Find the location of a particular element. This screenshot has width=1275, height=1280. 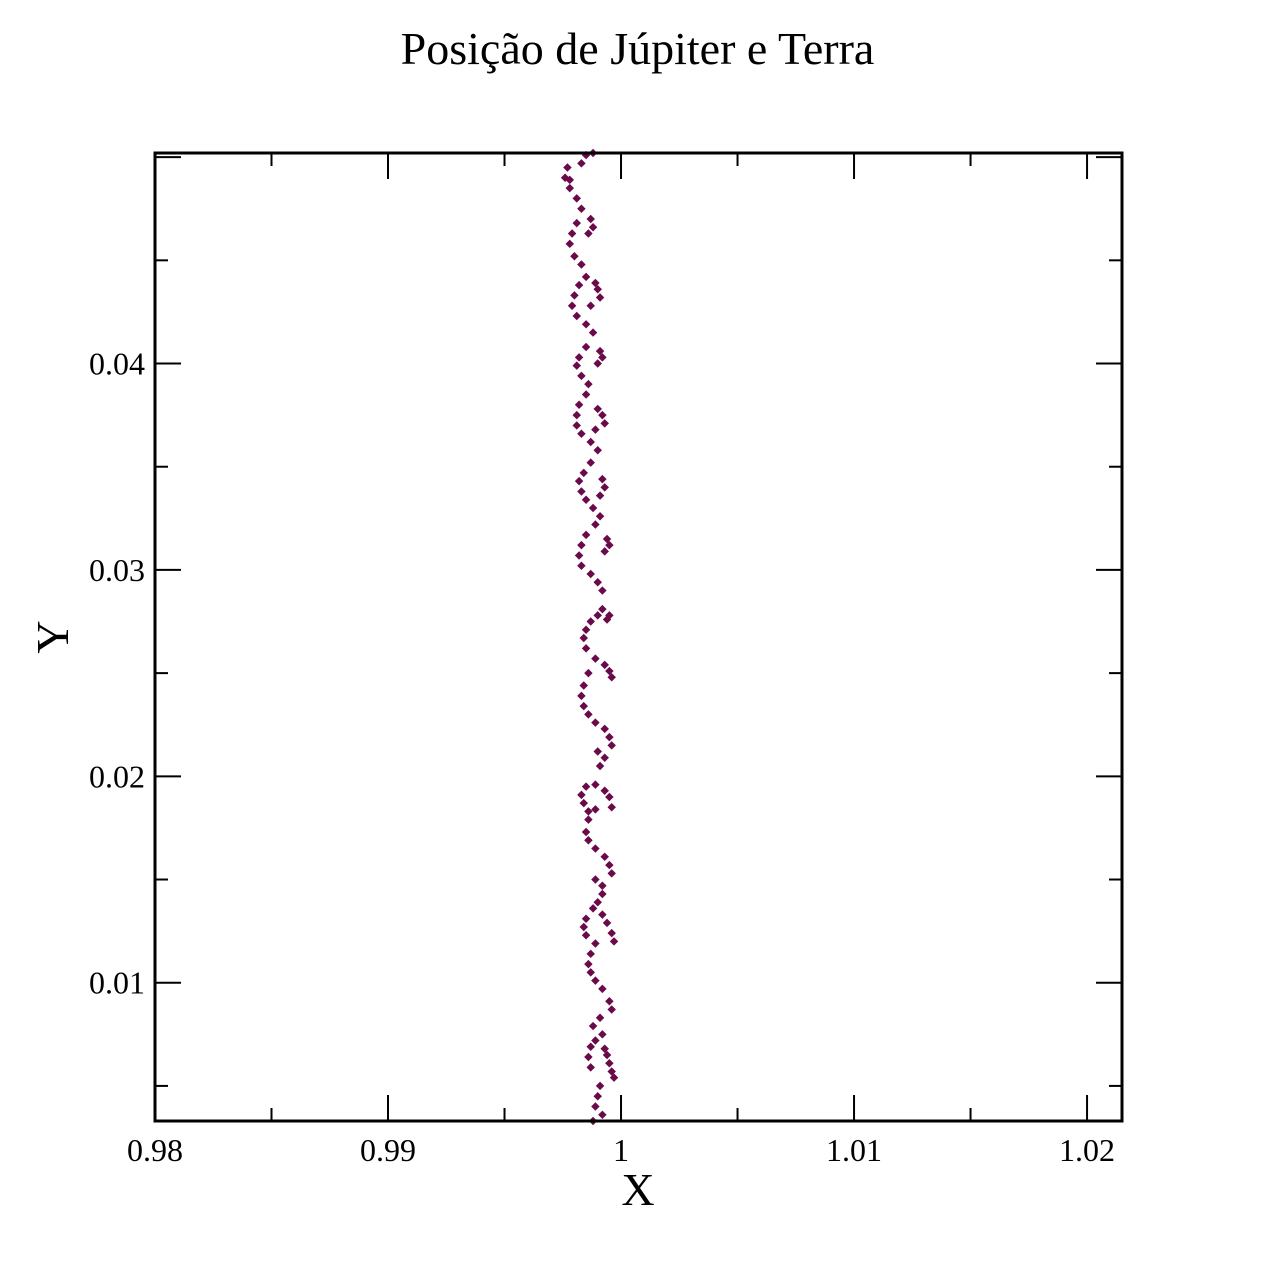

y-tick-label: 0.02 is located at coordinates (117, 776).